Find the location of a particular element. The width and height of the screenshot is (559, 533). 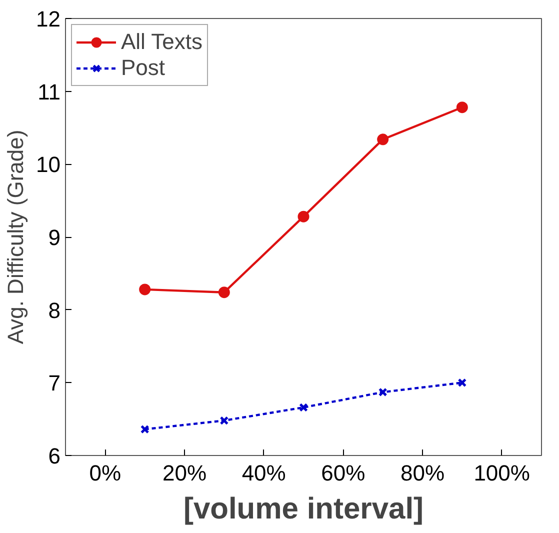

x-tick-label: 60% is located at coordinates (343, 473).